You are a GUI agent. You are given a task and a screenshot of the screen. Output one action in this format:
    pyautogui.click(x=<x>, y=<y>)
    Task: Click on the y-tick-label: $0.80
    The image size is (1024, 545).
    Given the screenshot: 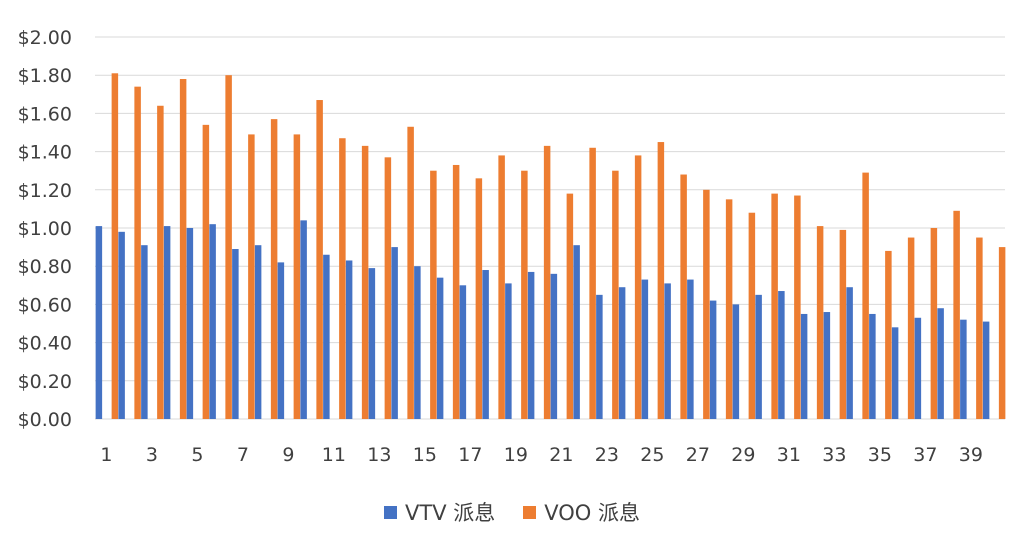 What is the action you would take?
    pyautogui.click(x=45, y=267)
    